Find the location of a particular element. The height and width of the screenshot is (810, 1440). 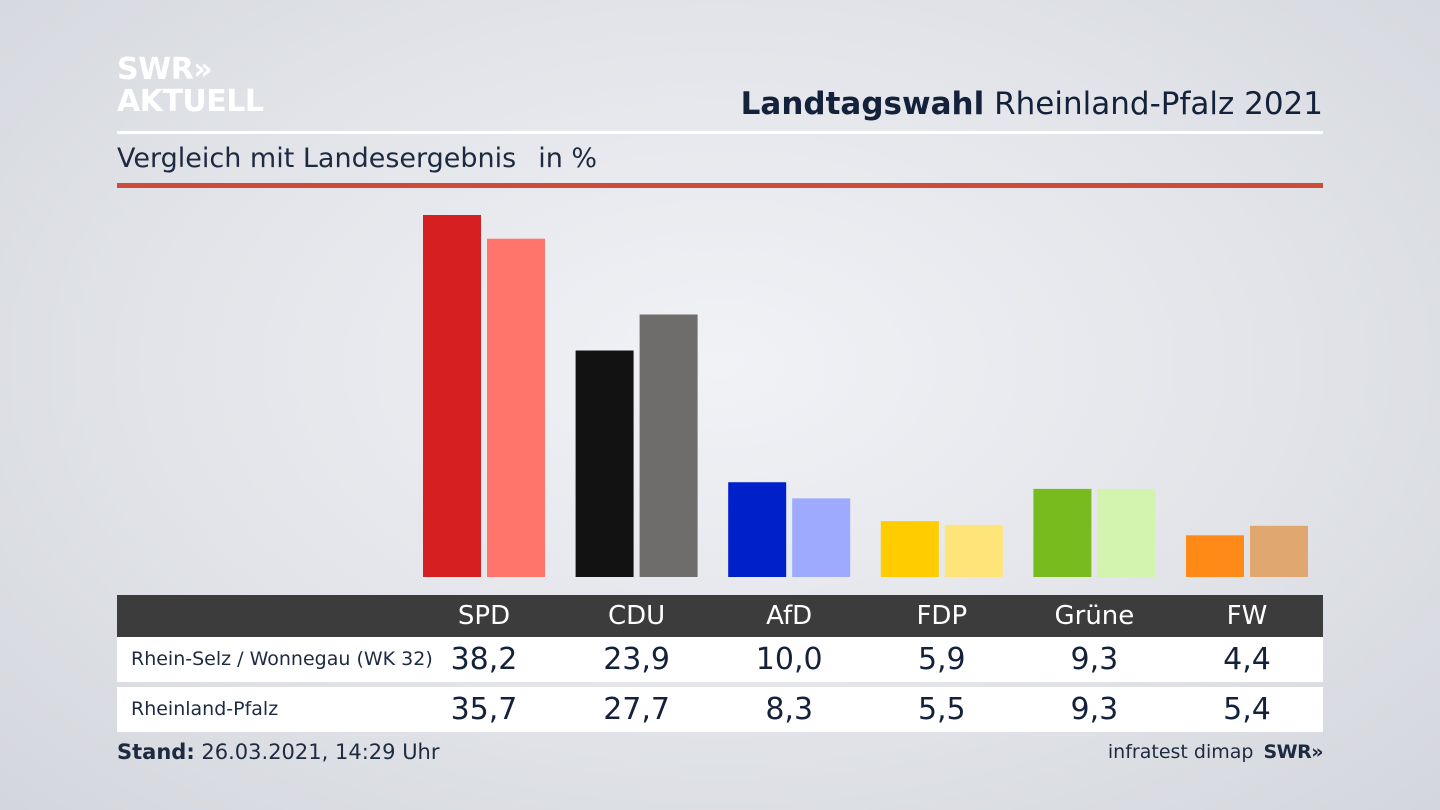

row-label: Rheinland-Pfalz is located at coordinates (205, 709).